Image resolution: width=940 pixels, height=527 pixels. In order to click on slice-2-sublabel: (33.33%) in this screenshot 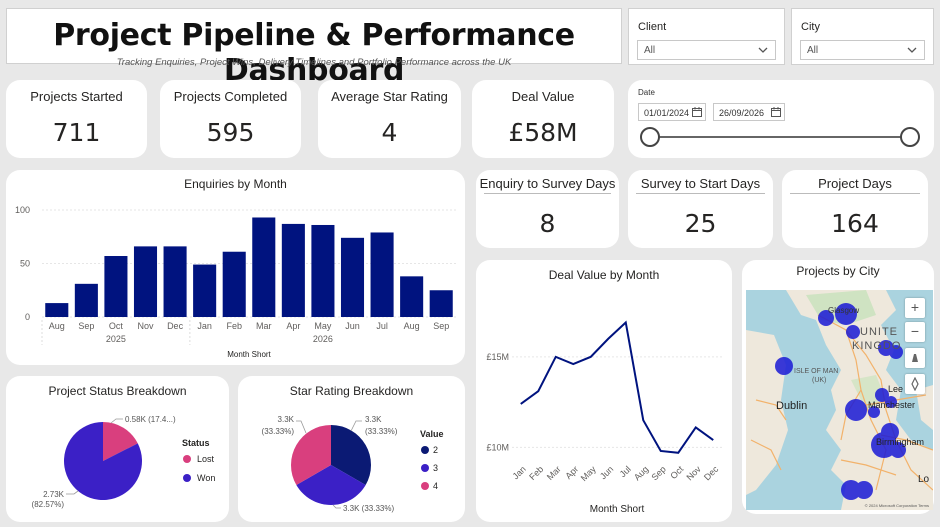, I will do `click(381, 431)`.